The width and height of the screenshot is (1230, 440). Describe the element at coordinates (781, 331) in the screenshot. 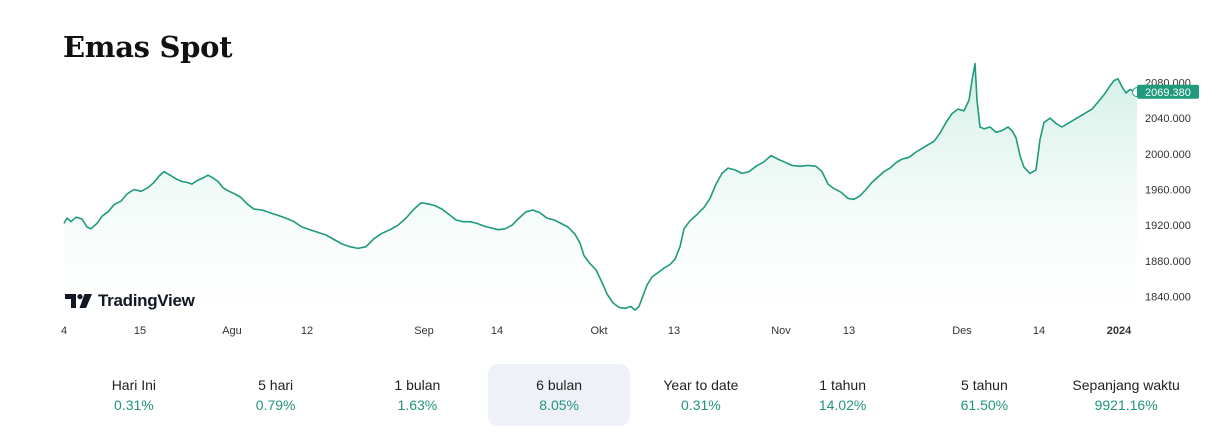

I see `x-tick-label: Nov` at that location.